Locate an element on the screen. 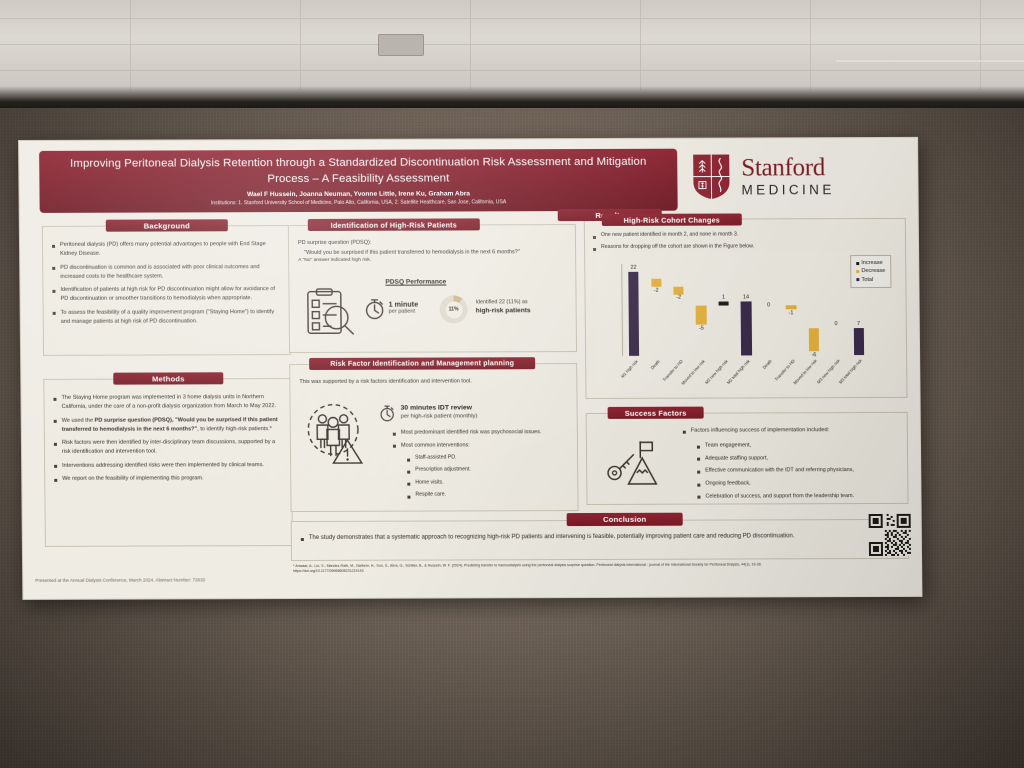 The image size is (1024, 768). risk-factor-bullet: Most common interventions: is located at coordinates (481, 445).